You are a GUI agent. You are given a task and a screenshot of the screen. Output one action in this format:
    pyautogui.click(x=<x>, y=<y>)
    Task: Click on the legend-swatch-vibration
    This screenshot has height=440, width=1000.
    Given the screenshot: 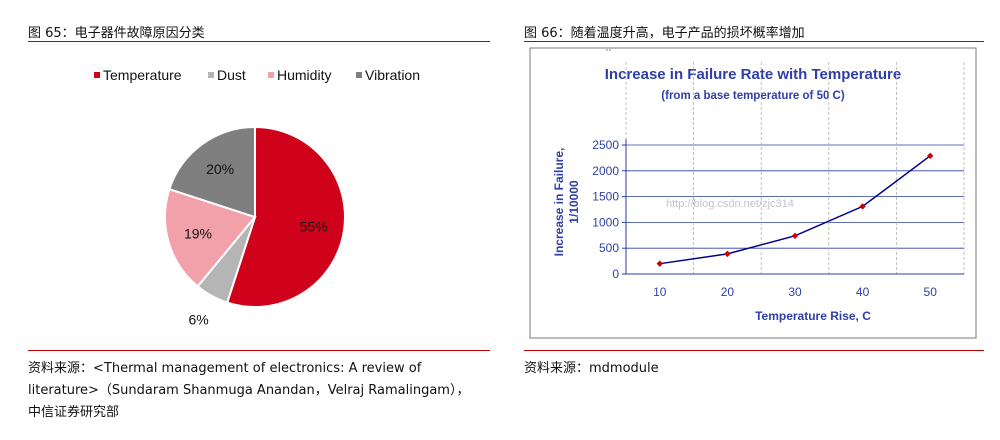 What is the action you would take?
    pyautogui.click(x=359, y=75)
    